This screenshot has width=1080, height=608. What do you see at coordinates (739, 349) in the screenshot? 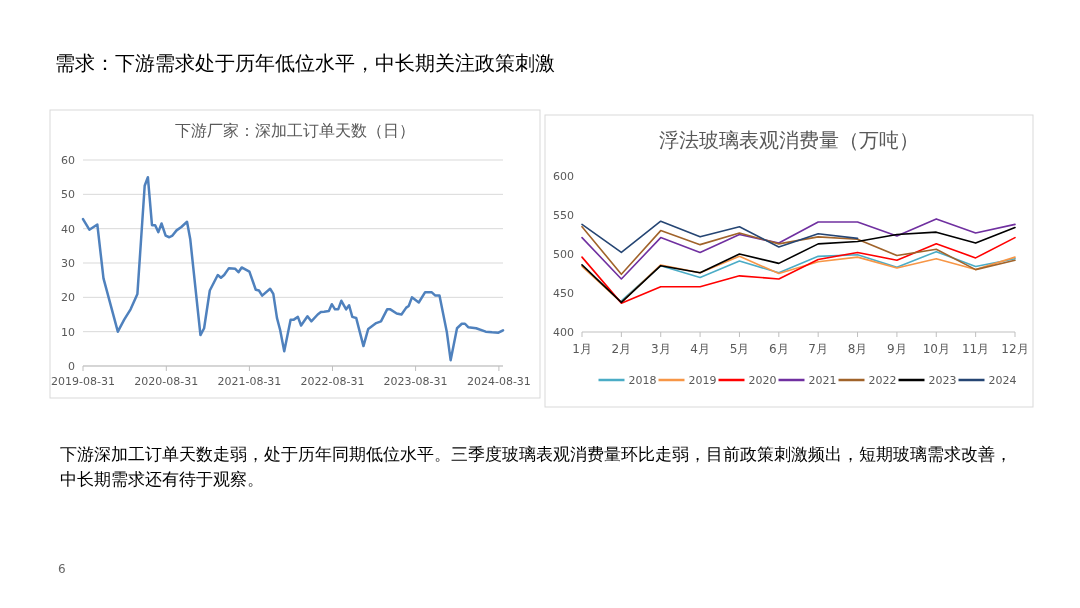
I see `x-tick-label: 5月` at bounding box center [739, 349].